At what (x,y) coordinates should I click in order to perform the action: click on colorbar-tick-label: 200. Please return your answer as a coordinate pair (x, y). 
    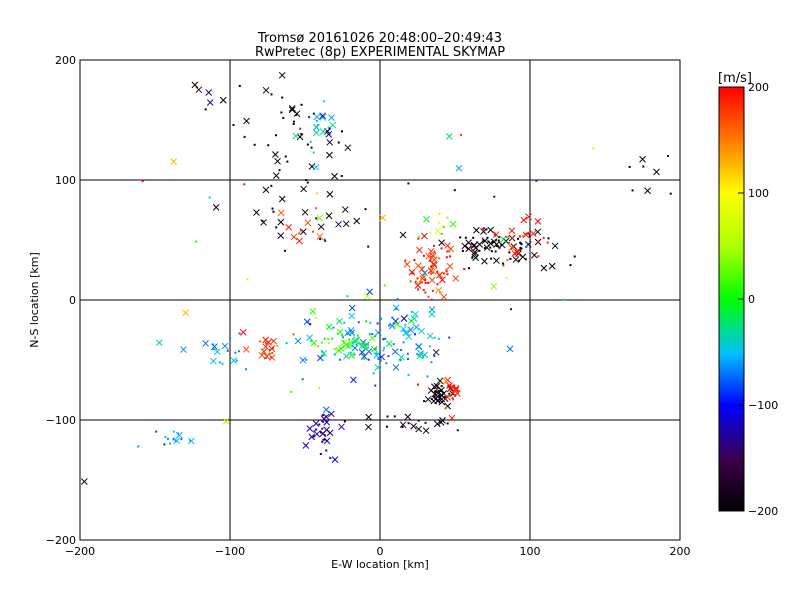
    Looking at the image, I should click on (758, 87).